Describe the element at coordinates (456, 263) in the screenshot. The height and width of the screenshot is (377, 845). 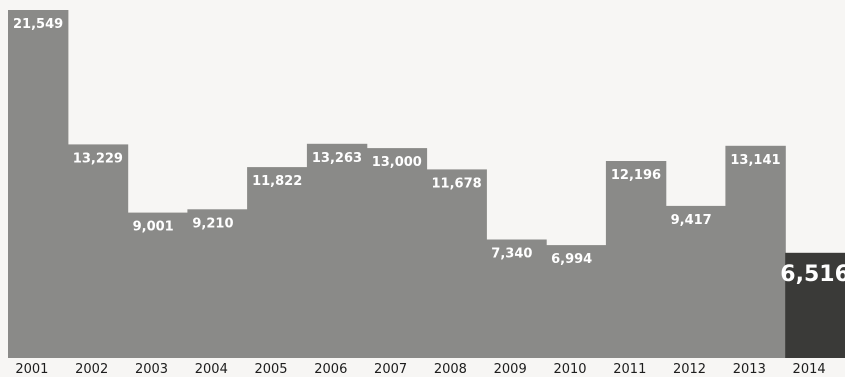
I see `bar-2008` at that location.